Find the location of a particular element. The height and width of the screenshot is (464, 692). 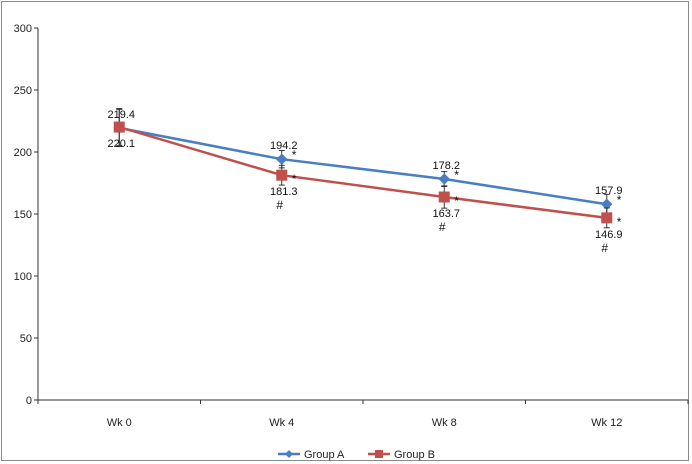

x-tick-label: Wk 4 is located at coordinates (281, 423).